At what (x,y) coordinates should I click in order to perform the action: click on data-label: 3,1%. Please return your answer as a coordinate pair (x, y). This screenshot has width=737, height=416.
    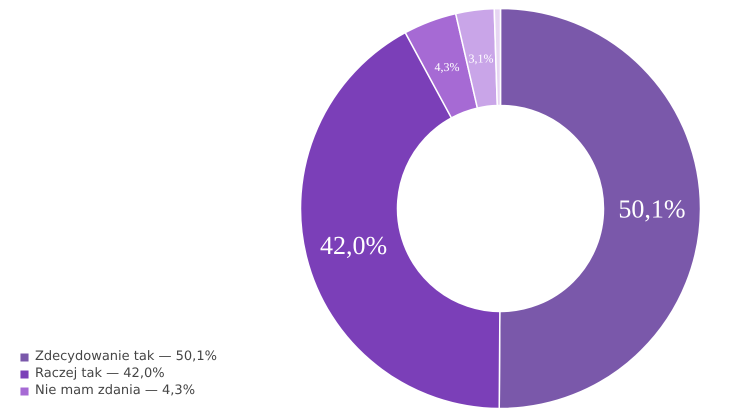
    Looking at the image, I should click on (481, 58).